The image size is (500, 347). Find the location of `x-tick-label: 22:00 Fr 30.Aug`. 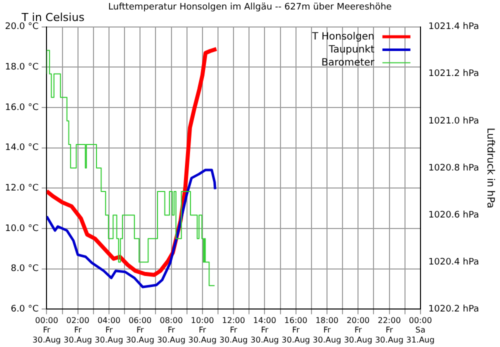

x-tick-label: 22:00 Fr 30.Aug is located at coordinates (389, 330).